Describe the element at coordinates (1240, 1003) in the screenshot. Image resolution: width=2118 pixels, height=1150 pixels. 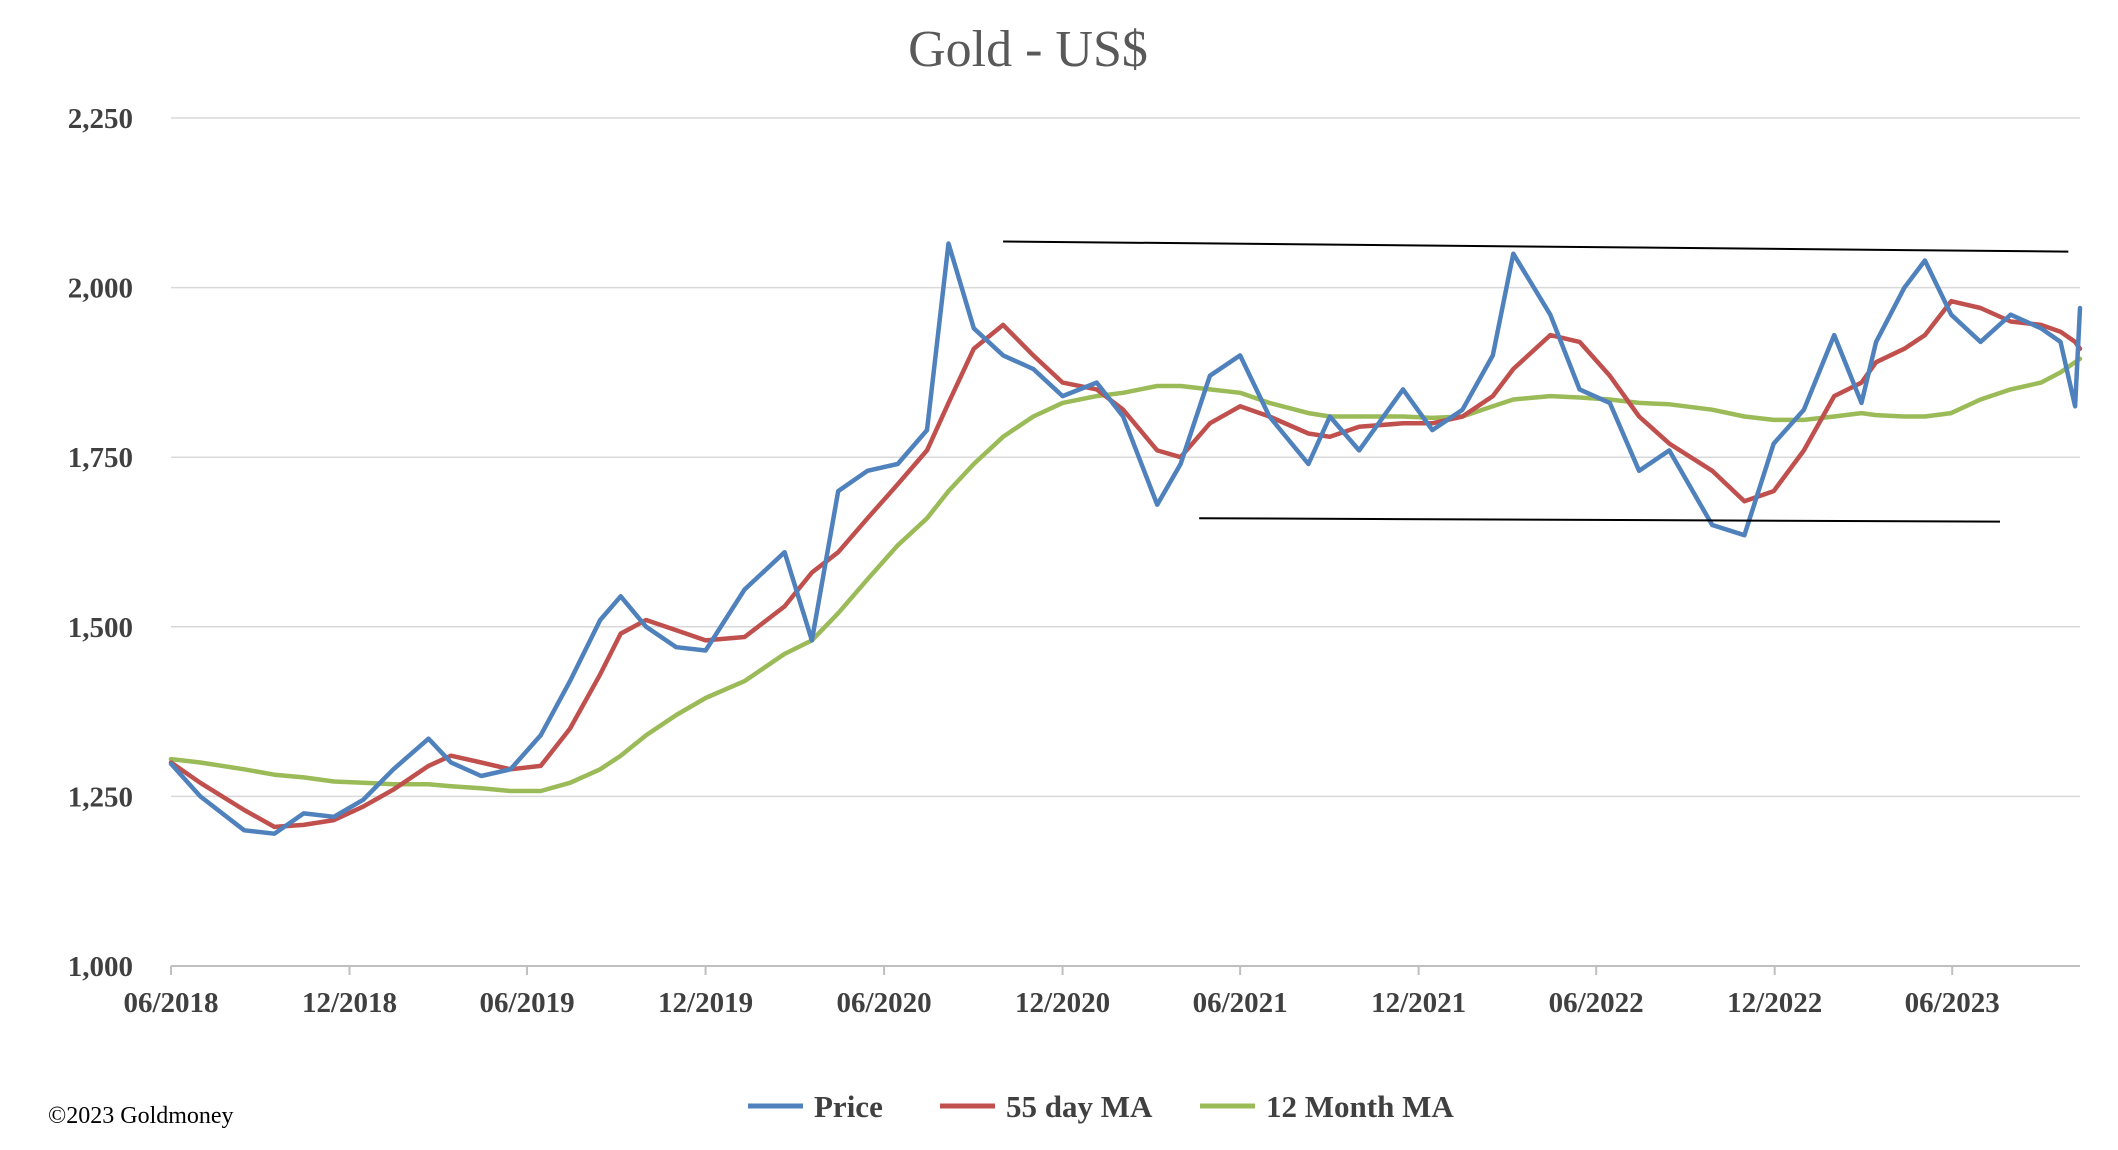
I see `x-tick-label: 06/2021` at that location.